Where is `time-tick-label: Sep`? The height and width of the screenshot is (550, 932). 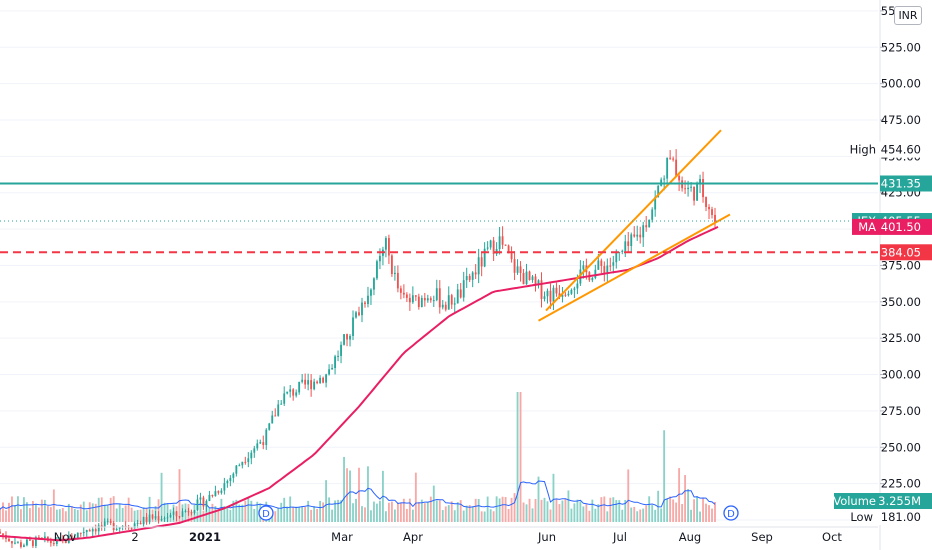 time-tick-label: Sep is located at coordinates (762, 537).